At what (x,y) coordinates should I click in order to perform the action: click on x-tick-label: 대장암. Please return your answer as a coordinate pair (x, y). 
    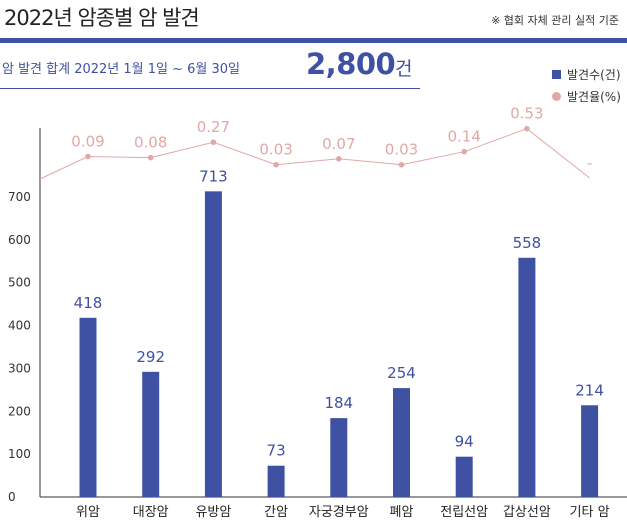
    Looking at the image, I should click on (151, 512).